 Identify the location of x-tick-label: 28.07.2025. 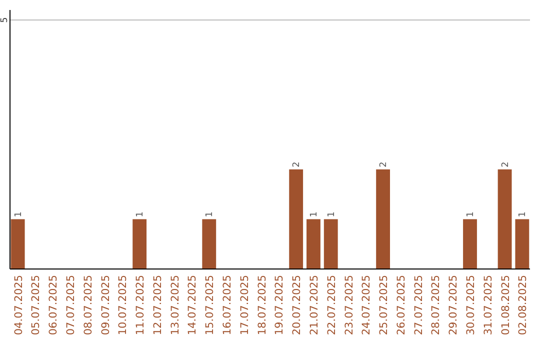
(436, 305).